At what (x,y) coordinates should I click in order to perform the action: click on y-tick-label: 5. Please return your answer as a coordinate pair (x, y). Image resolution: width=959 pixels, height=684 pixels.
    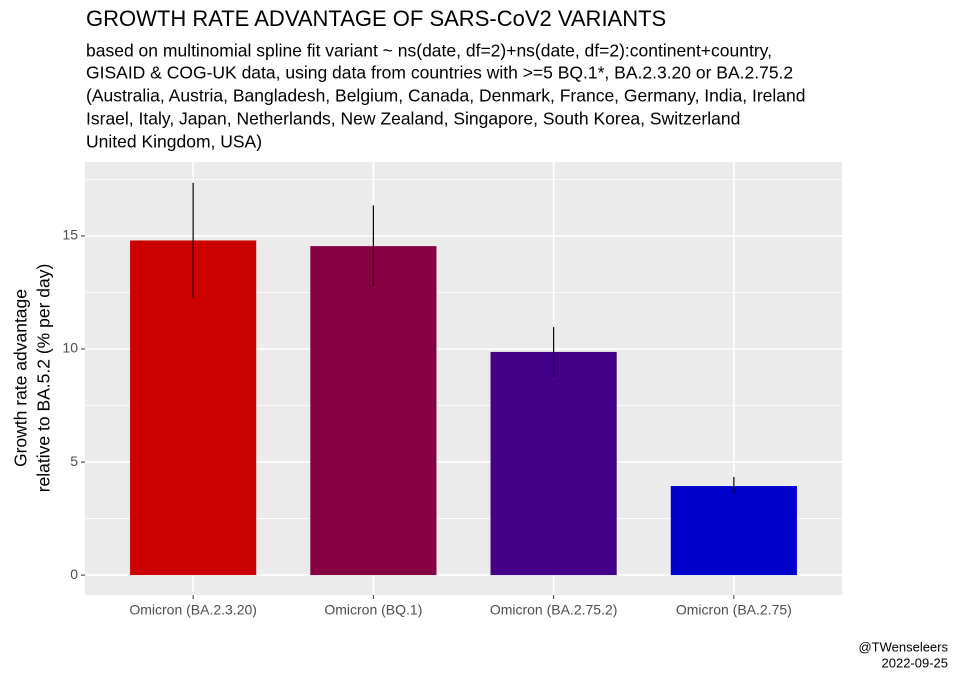
    Looking at the image, I should click on (74, 461).